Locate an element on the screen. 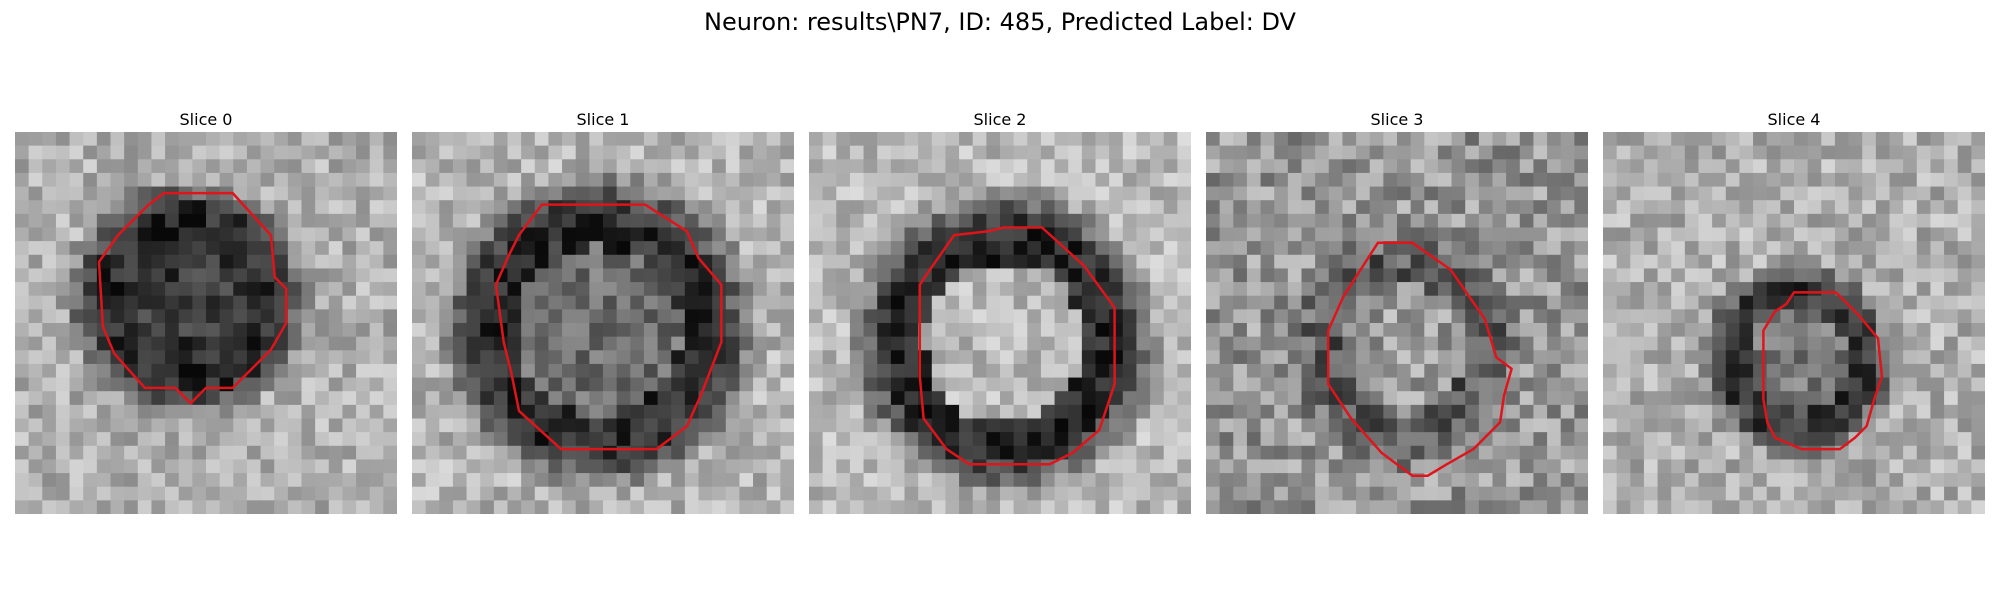  slice-title: Slice 0 is located at coordinates (206, 119).